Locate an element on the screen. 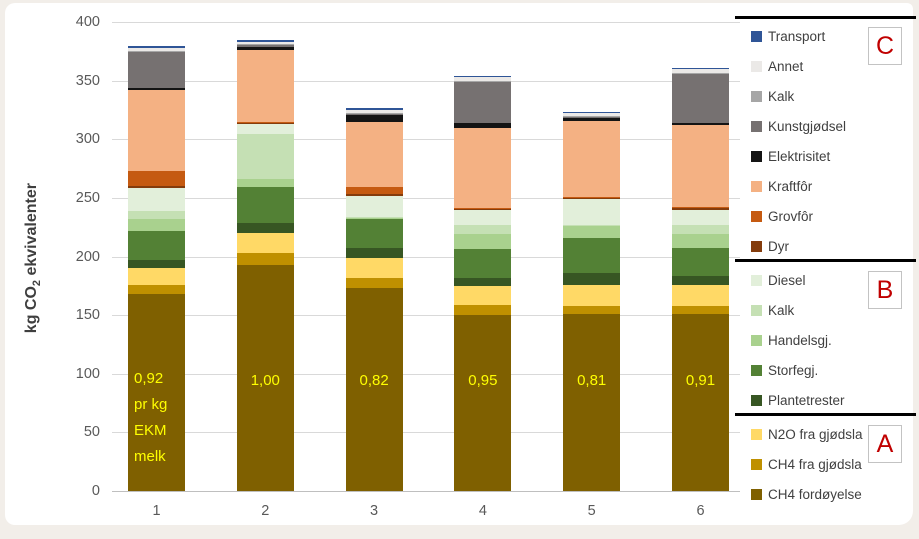 This screenshot has height=539, width=919. legend-swatch-storfegj-b is located at coordinates (756, 370).